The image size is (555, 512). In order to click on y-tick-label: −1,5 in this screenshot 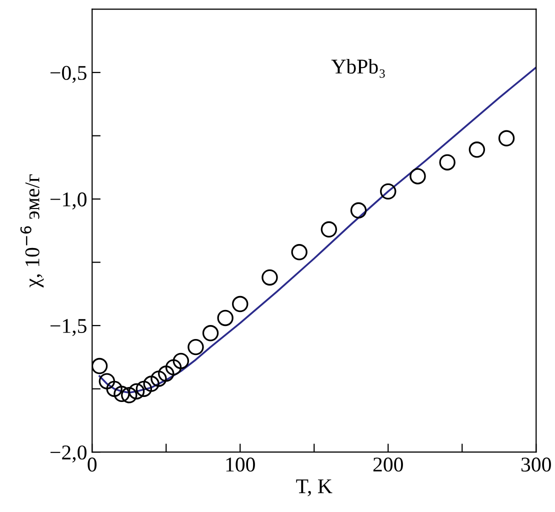, I will do `click(68, 327)`.